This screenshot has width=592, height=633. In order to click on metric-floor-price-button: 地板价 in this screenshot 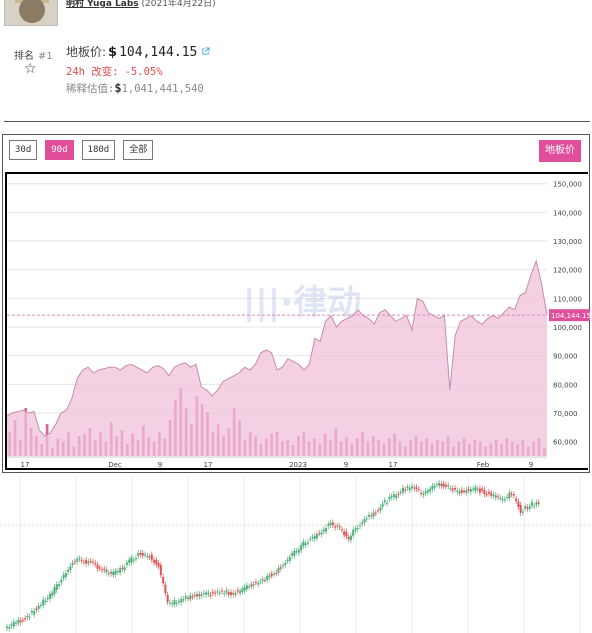, I will do `click(560, 151)`.